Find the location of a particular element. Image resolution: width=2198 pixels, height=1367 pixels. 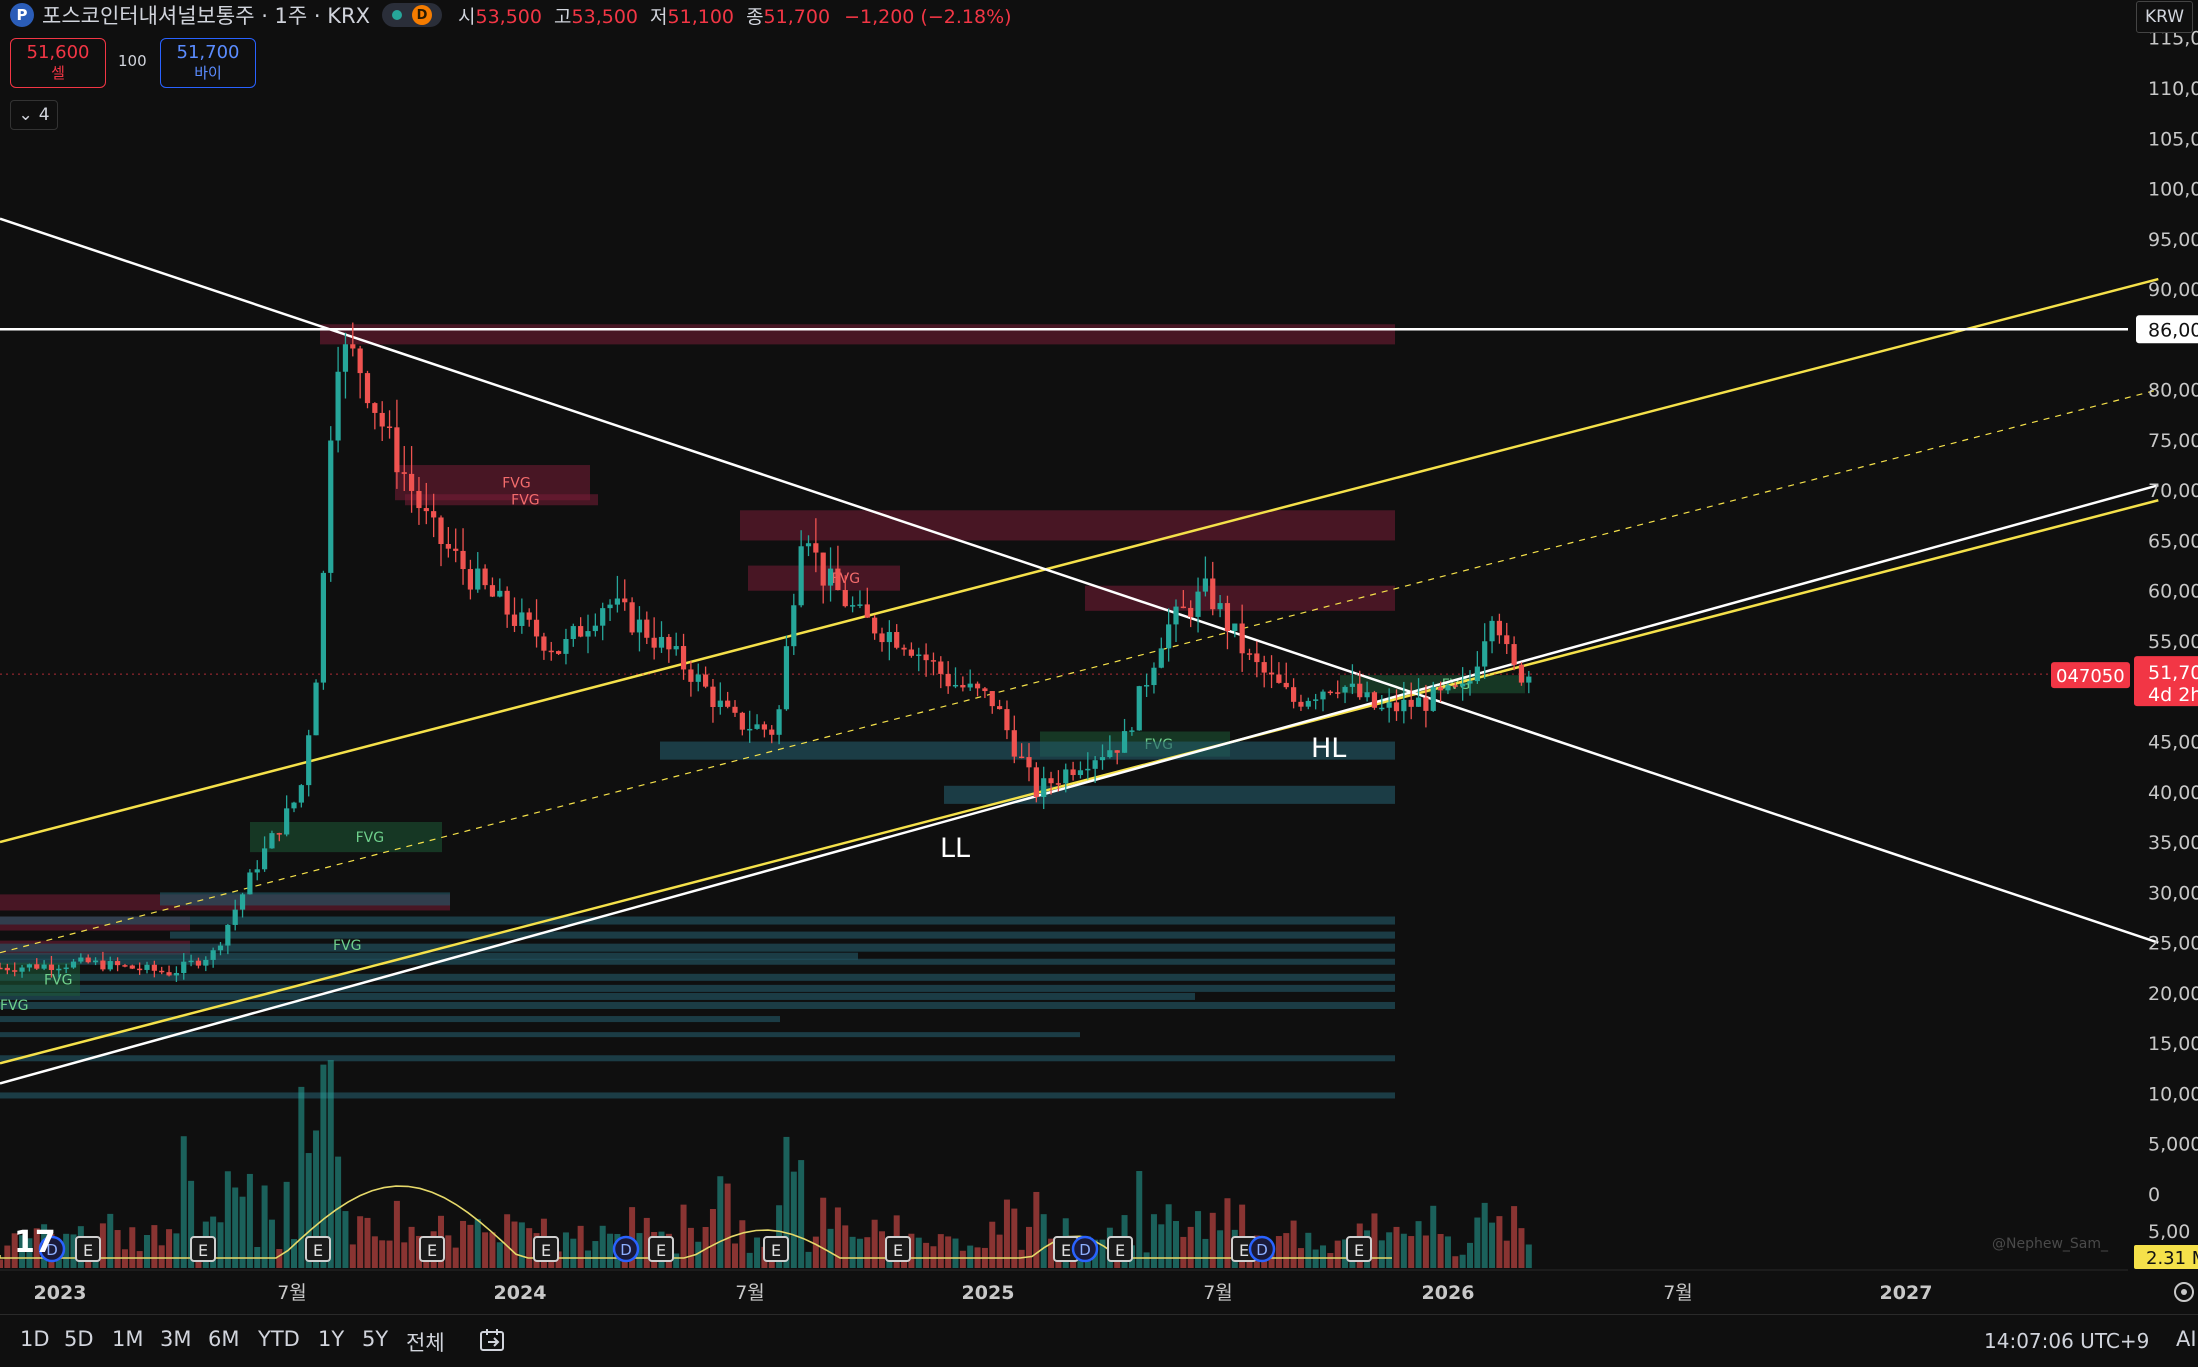

indicators-toggle-button: ⌄ 4 is located at coordinates (34, 115).